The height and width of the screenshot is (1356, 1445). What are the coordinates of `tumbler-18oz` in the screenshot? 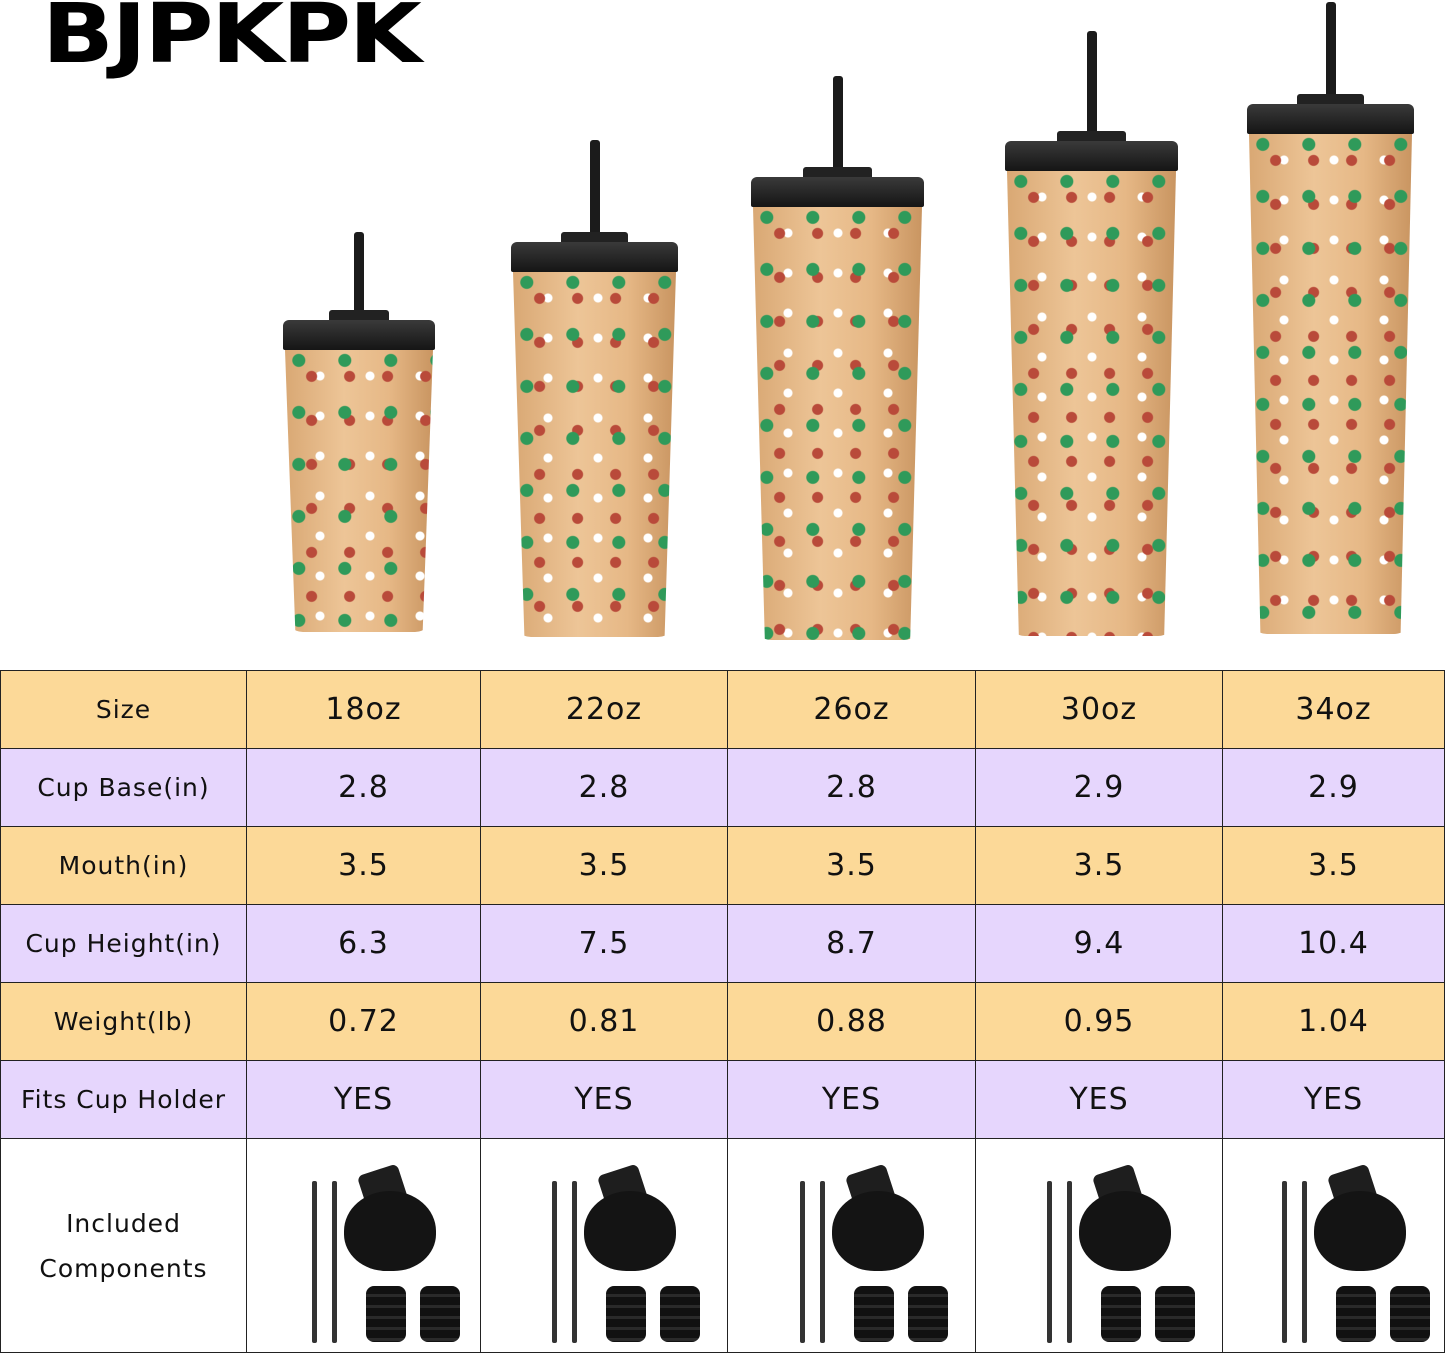 It's located at (359, 432).